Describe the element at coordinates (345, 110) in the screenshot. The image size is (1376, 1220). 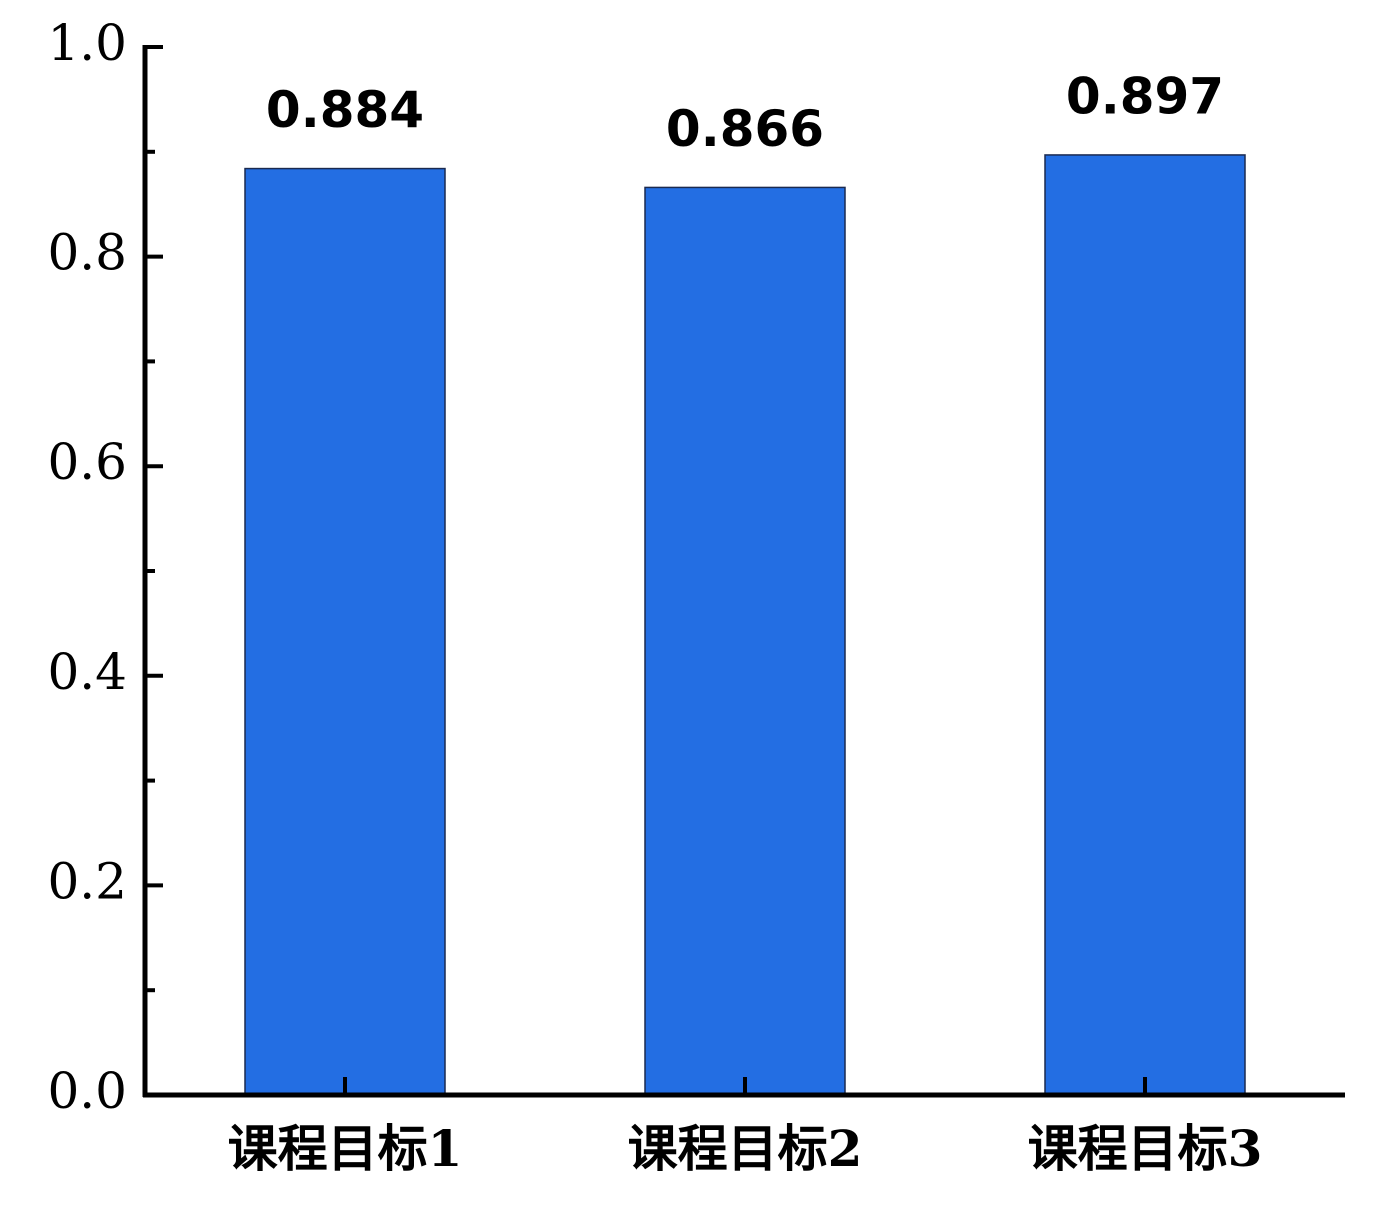
I see `value-label: 0.884` at that location.